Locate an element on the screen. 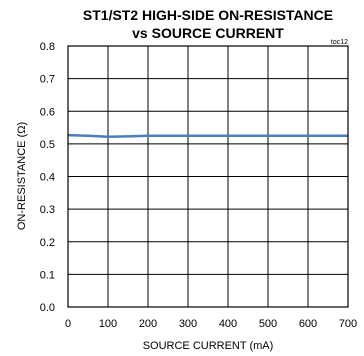 The height and width of the screenshot is (356, 364). x-tick-label: 700 is located at coordinates (348, 324).